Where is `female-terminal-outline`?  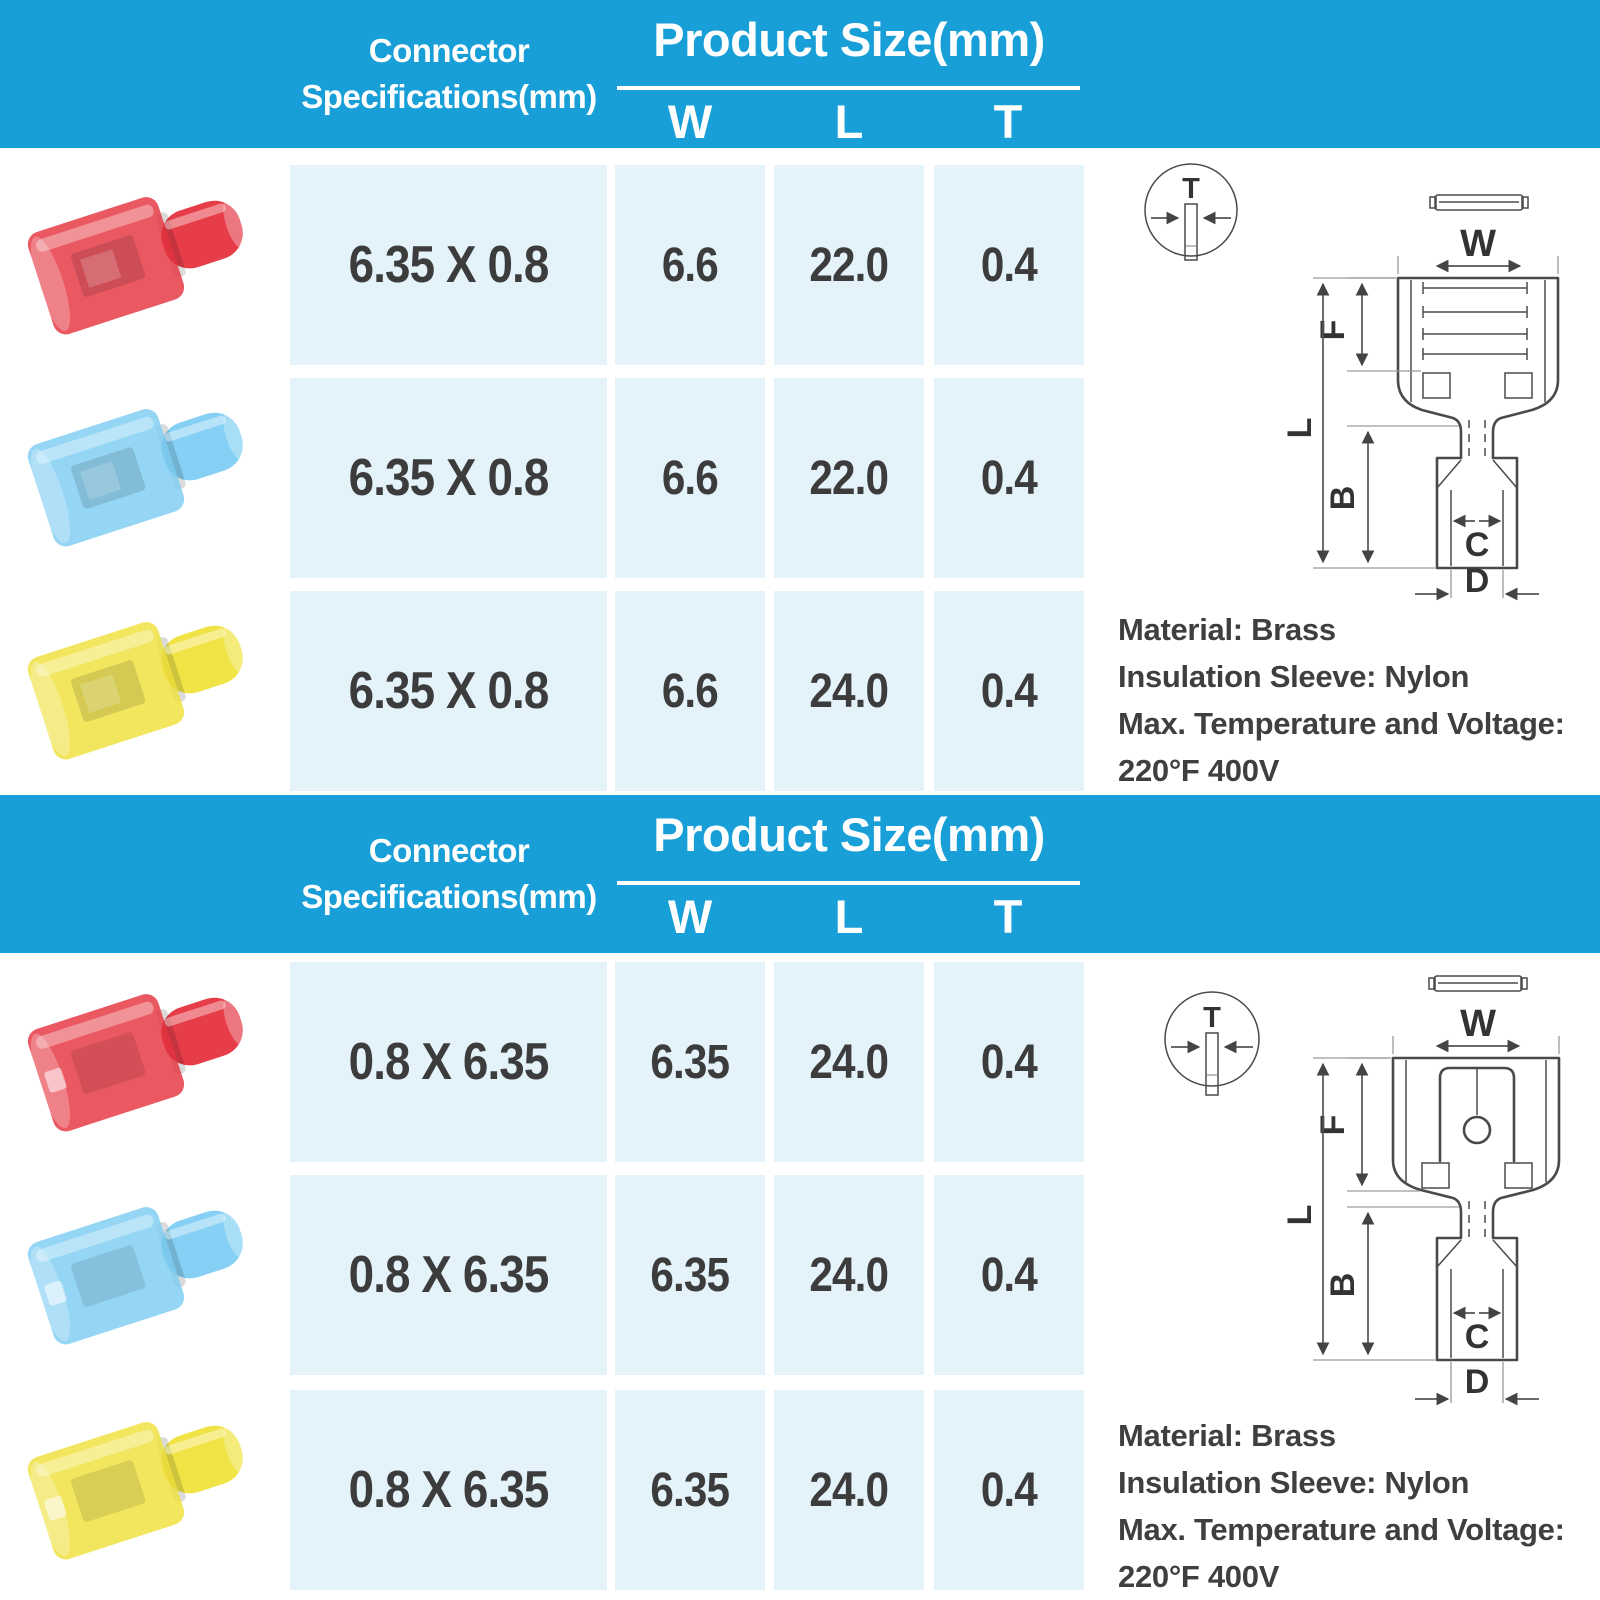
female-terminal-outline is located at coordinates (1478, 423).